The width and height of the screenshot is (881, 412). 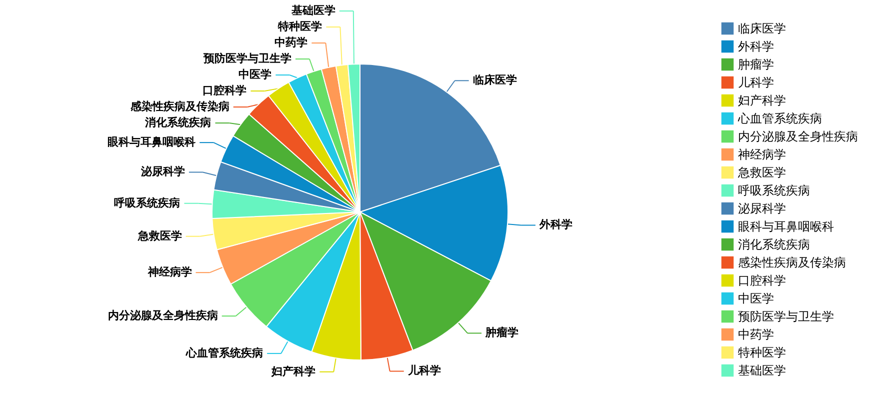 What do you see at coordinates (159, 235) in the screenshot?
I see `slice-label: 急救医学` at bounding box center [159, 235].